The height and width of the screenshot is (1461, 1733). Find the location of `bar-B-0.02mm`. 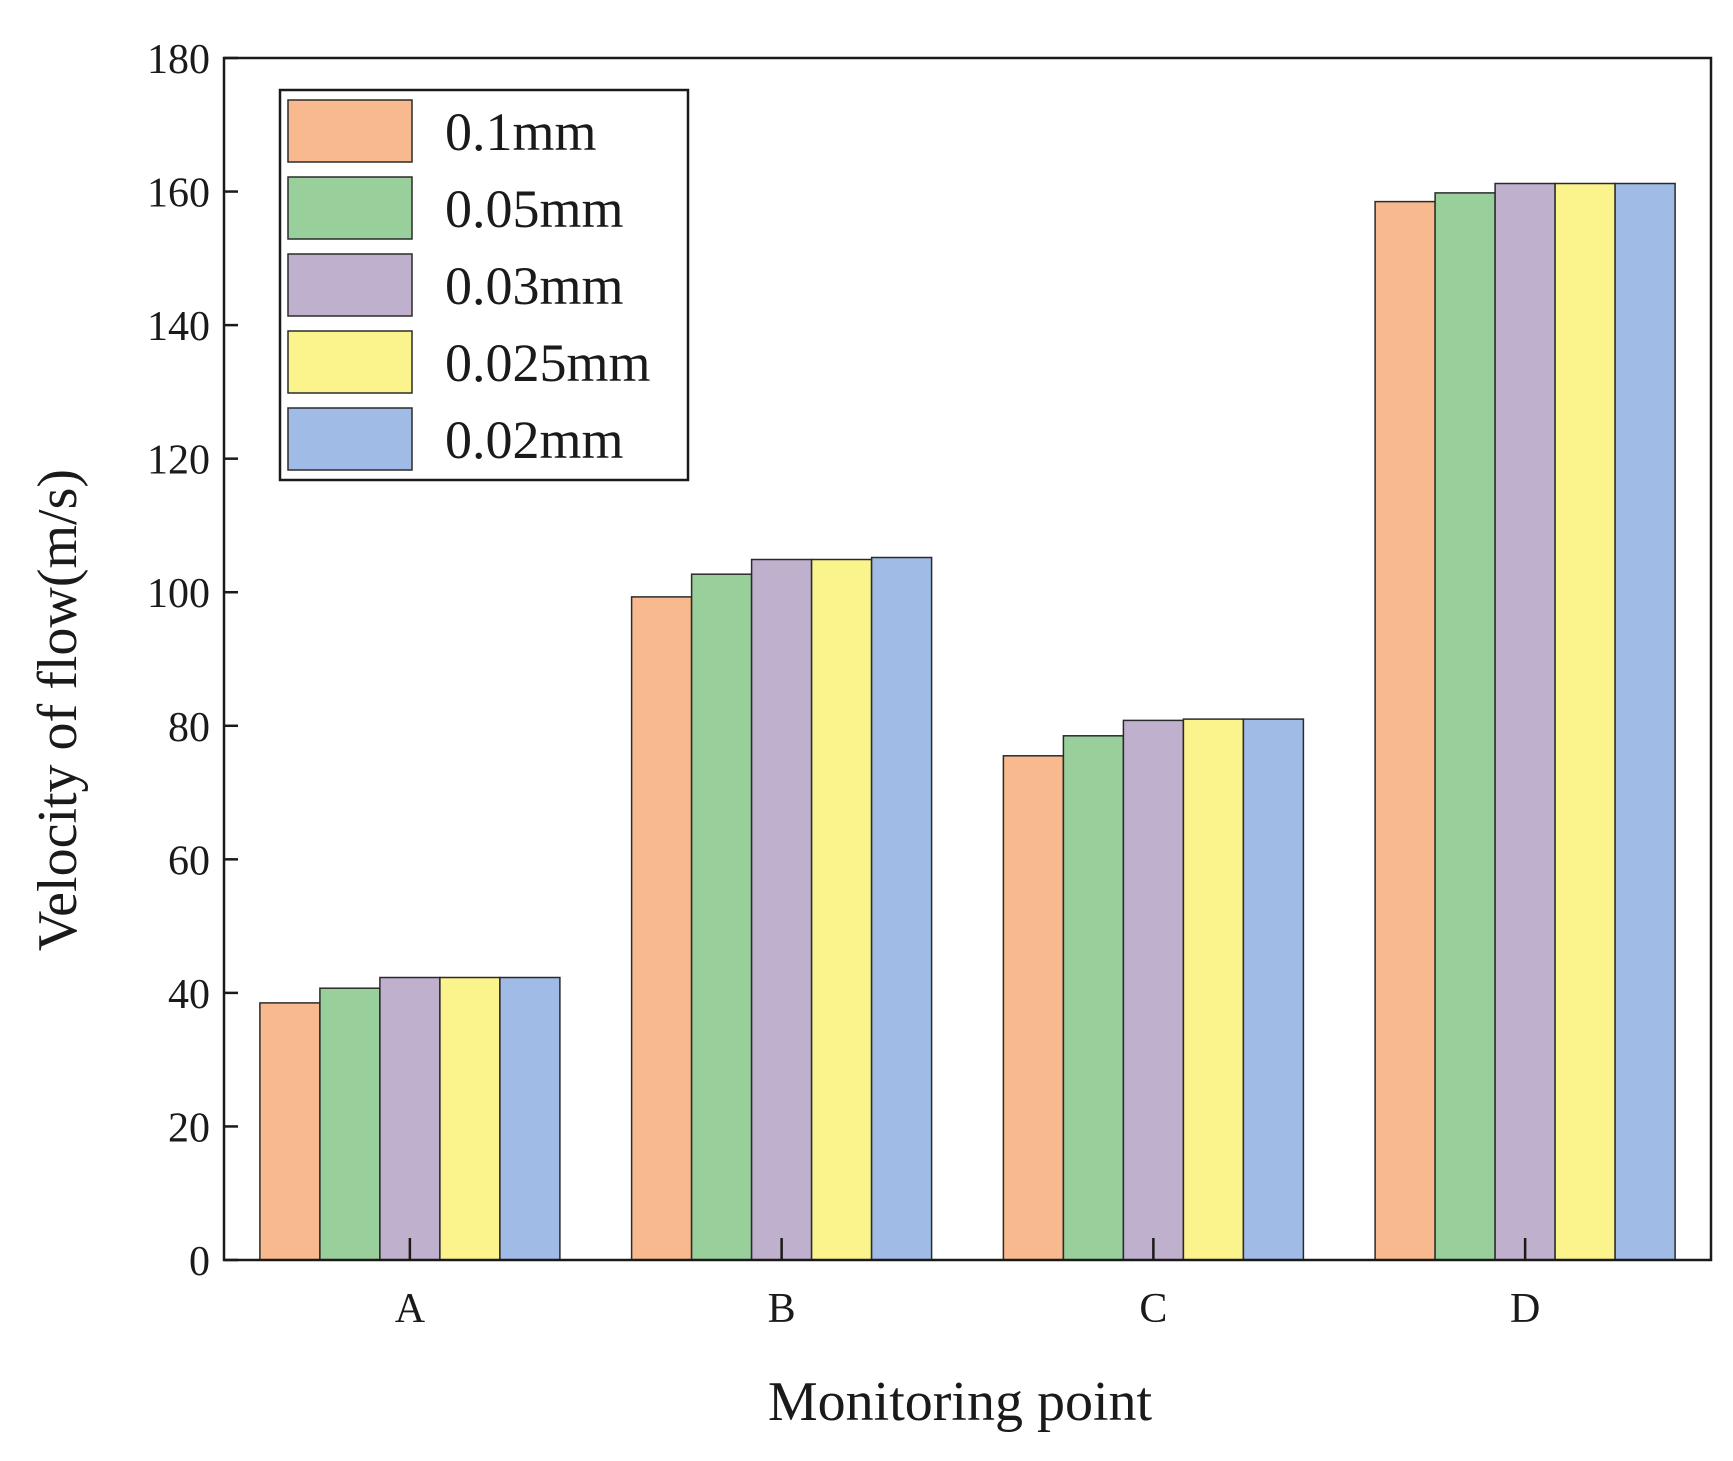

bar-B-0.02mm is located at coordinates (901, 908).